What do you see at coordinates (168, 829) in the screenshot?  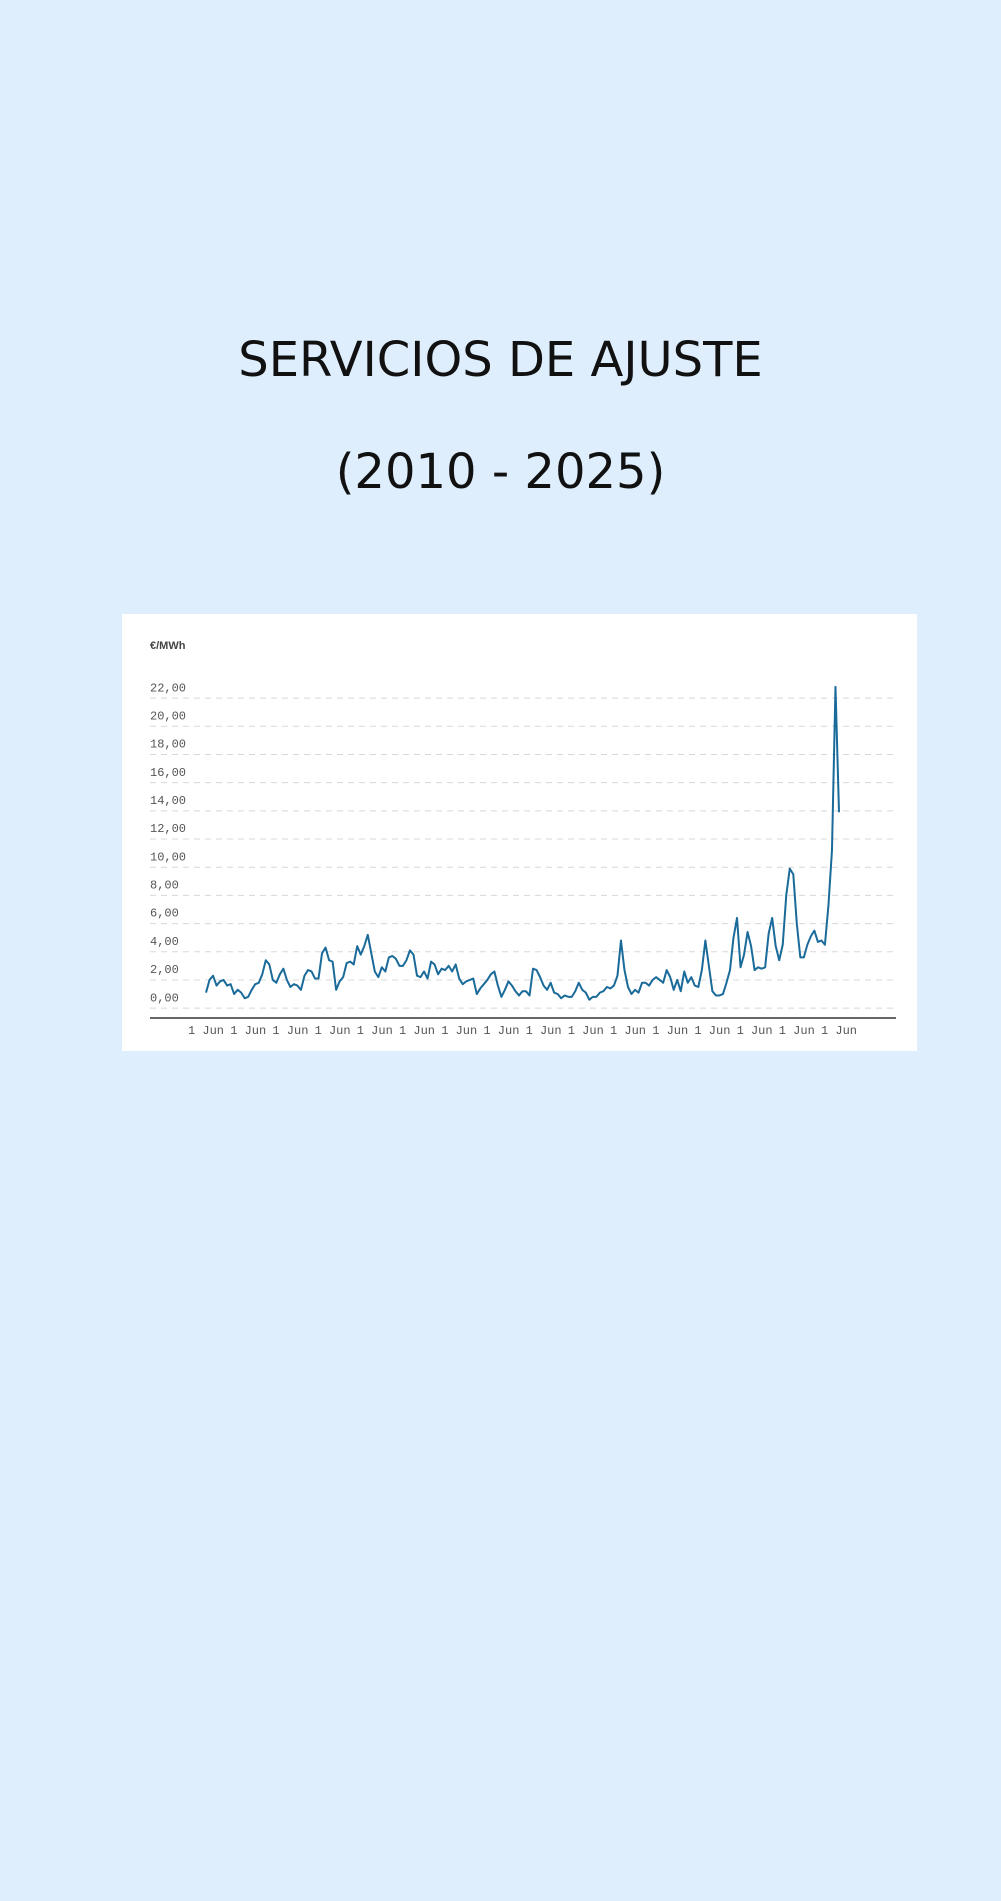 I see `y-tick-label: 12,00` at bounding box center [168, 829].